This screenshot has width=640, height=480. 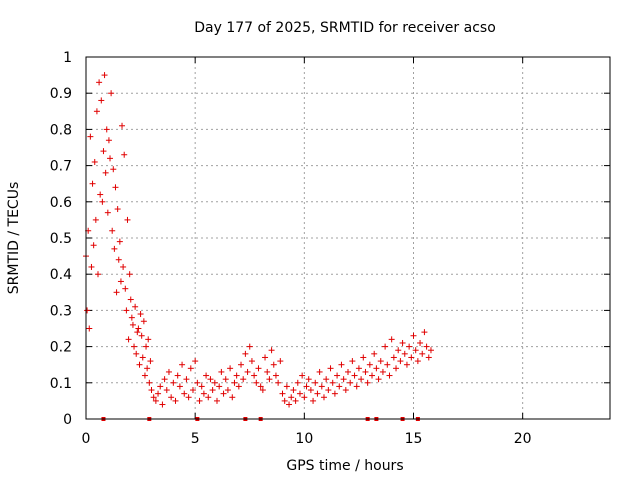 What do you see at coordinates (61, 239) in the screenshot?
I see `y-tick-label: 0.5` at bounding box center [61, 239].